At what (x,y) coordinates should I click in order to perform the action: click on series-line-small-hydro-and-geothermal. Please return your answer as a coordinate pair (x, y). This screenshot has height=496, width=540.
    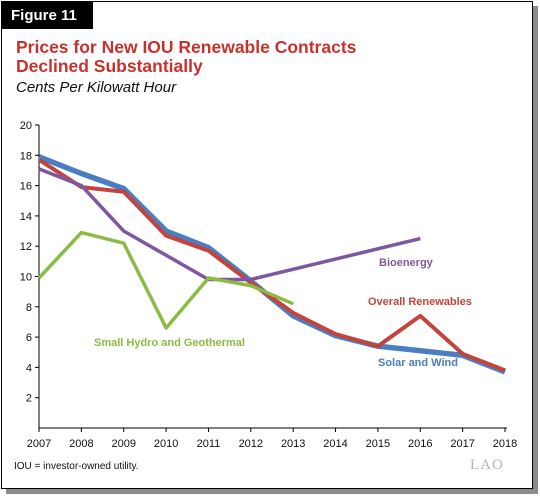
    Looking at the image, I should click on (165, 280).